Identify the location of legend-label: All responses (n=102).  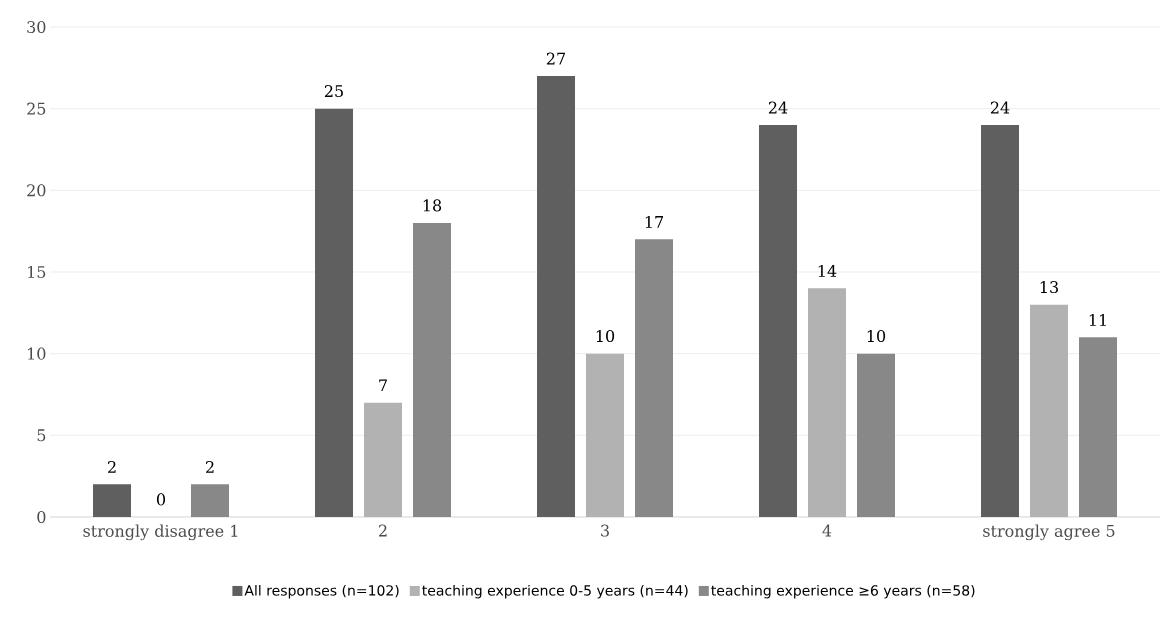
(321, 591).